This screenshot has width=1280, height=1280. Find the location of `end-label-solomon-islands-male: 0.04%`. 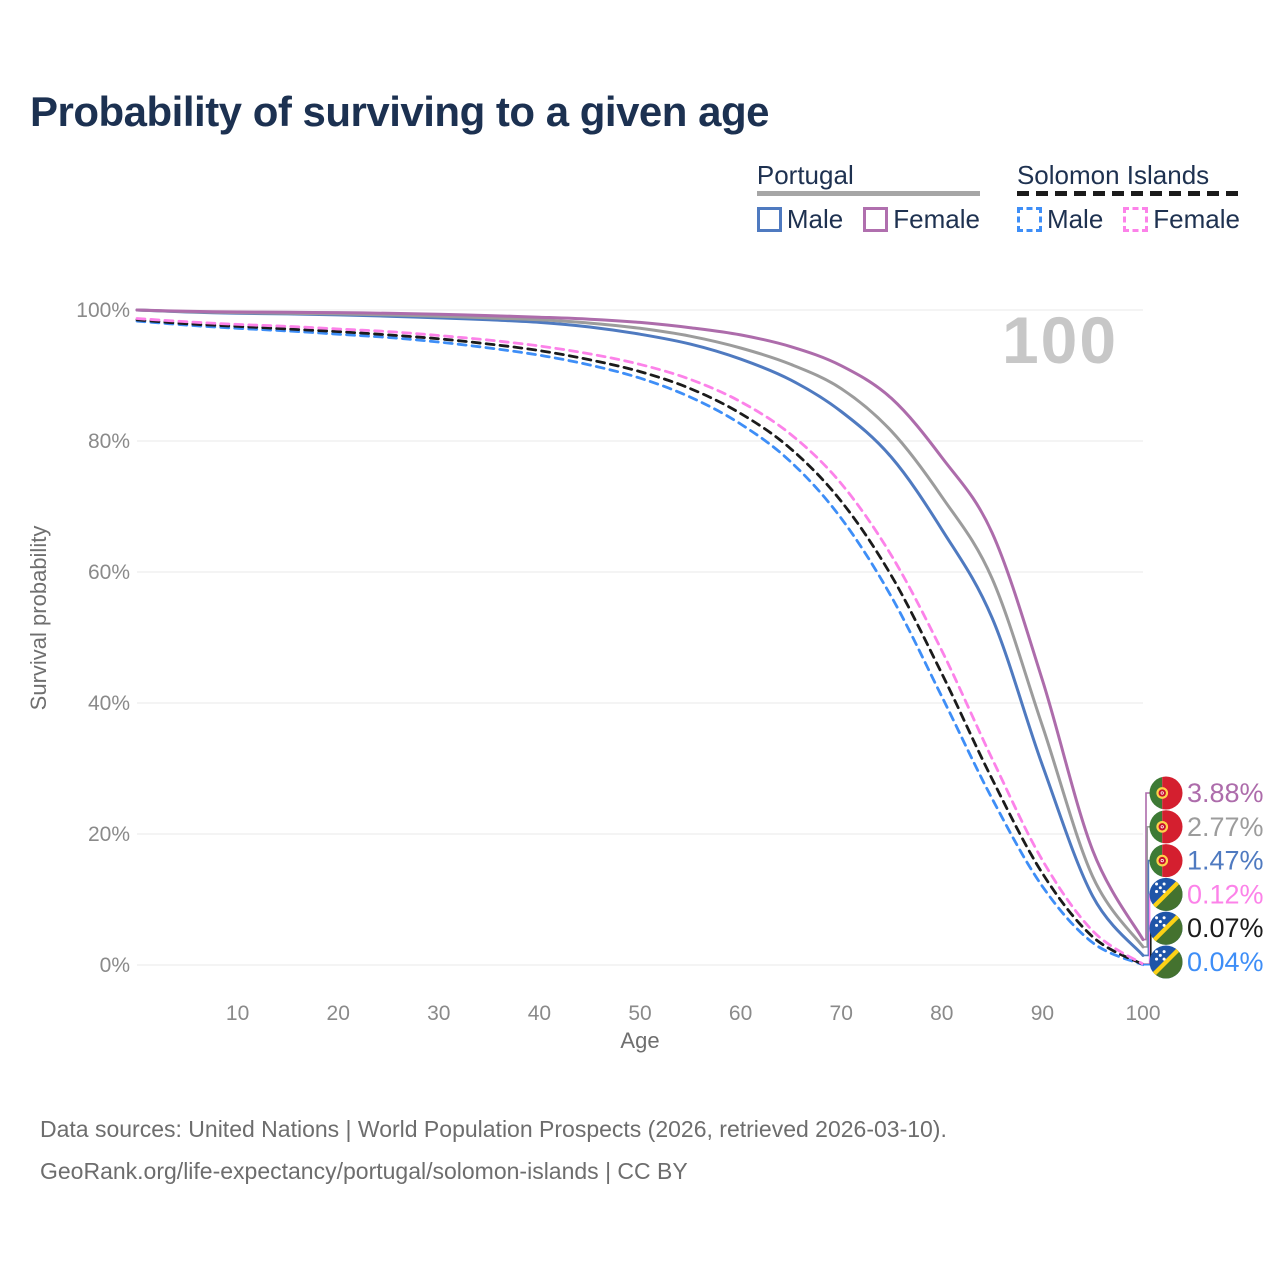

end-label-solomon-islands-male: 0.04% is located at coordinates (1203, 962).